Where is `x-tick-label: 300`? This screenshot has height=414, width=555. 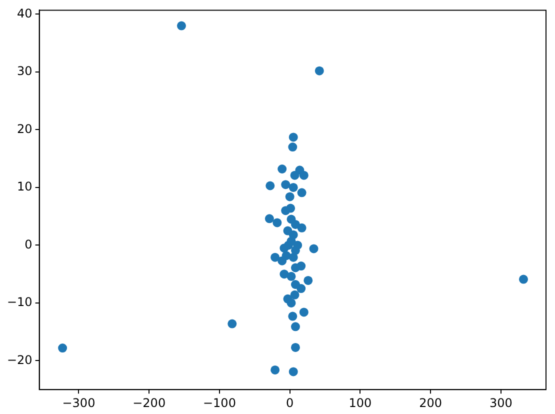
x-tick-label: 300 is located at coordinates (501, 403).